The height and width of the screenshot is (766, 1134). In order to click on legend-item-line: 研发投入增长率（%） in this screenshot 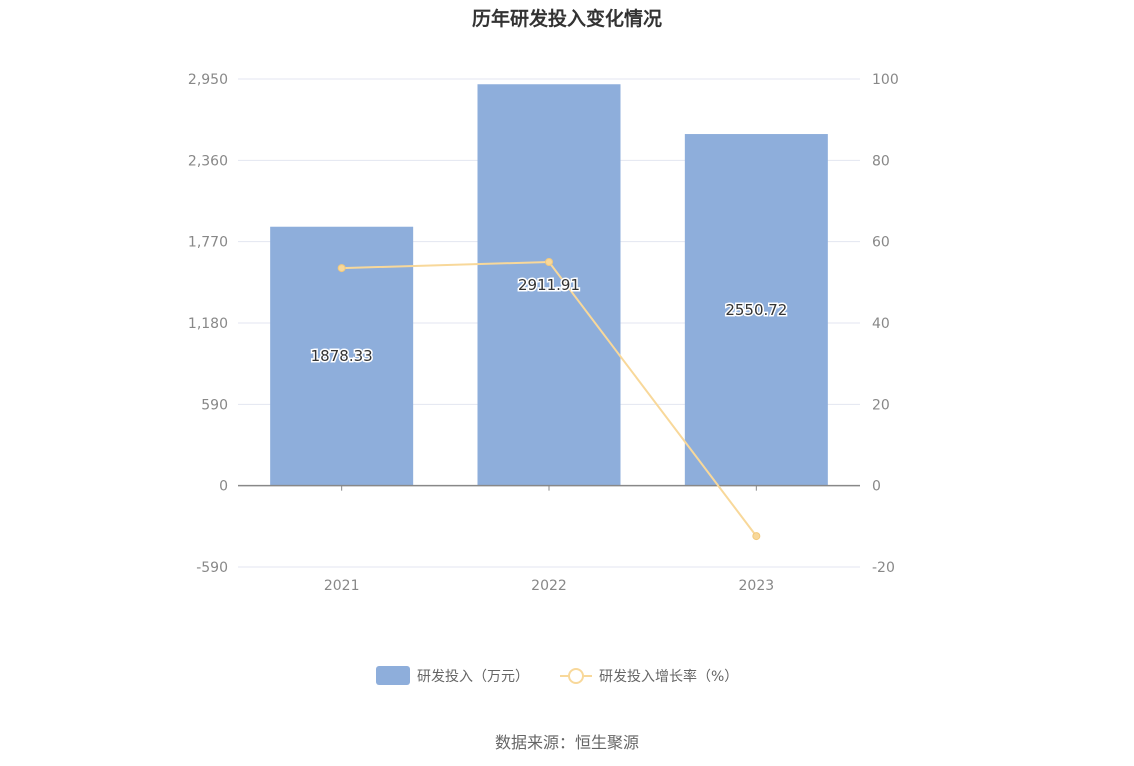, I will do `click(649, 676)`.